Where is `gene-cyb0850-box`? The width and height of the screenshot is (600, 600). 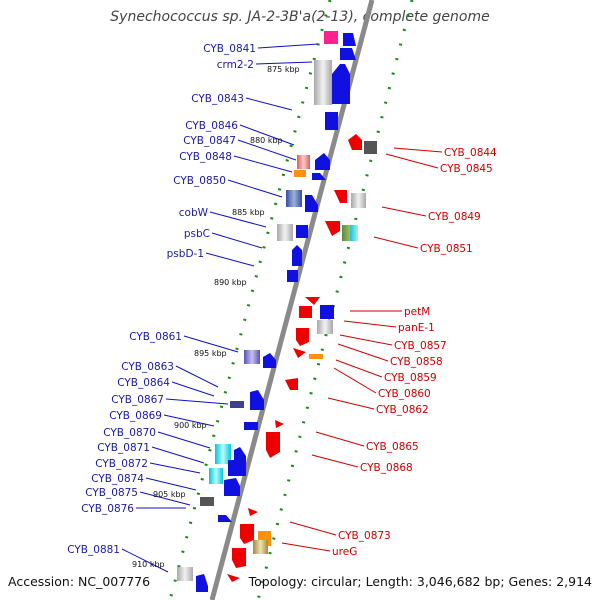
gene-cyb0850-box is located at coordinates (294, 198).